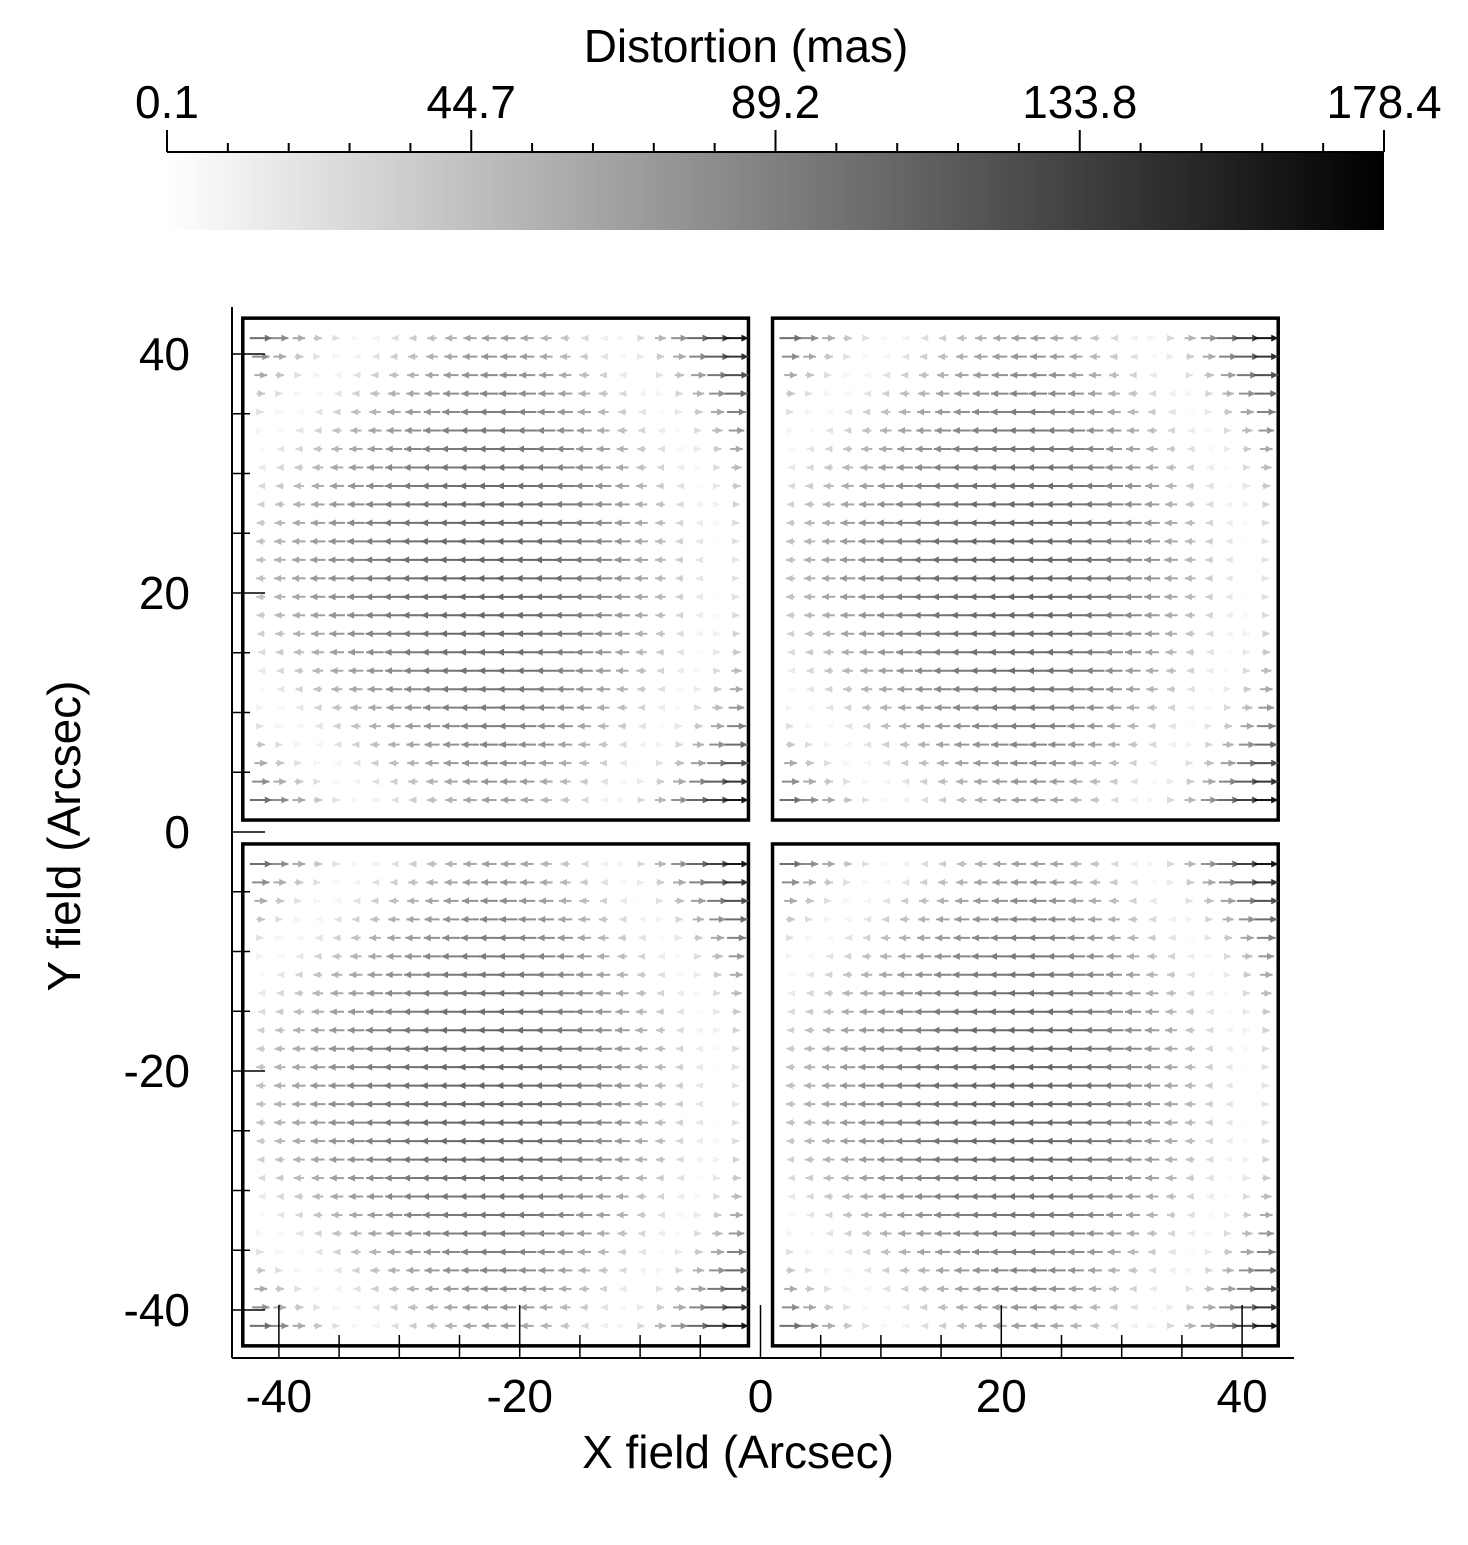 The width and height of the screenshot is (1468, 1545). Describe the element at coordinates (496, 1095) in the screenshot. I see `quadrant-frame-bottom-left` at that location.